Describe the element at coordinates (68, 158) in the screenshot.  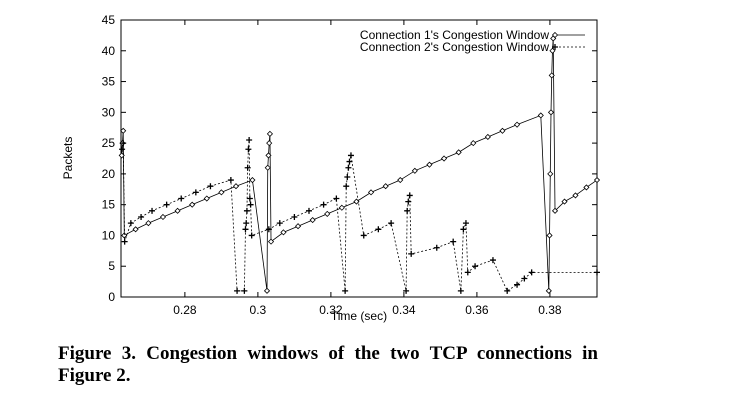
I see `y-axis-label: Packets` at that location.